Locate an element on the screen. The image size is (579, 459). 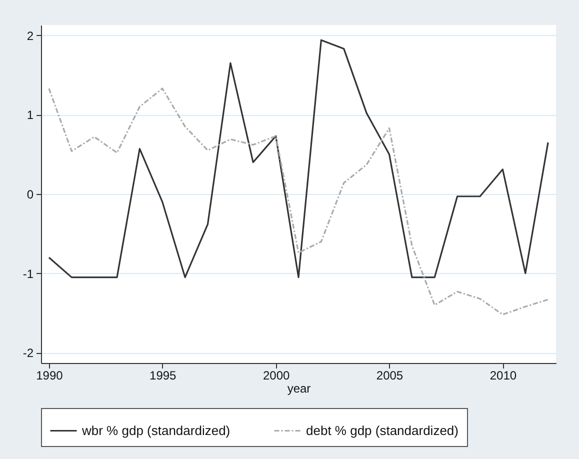
y-tick-label: 0 is located at coordinates (30, 195).